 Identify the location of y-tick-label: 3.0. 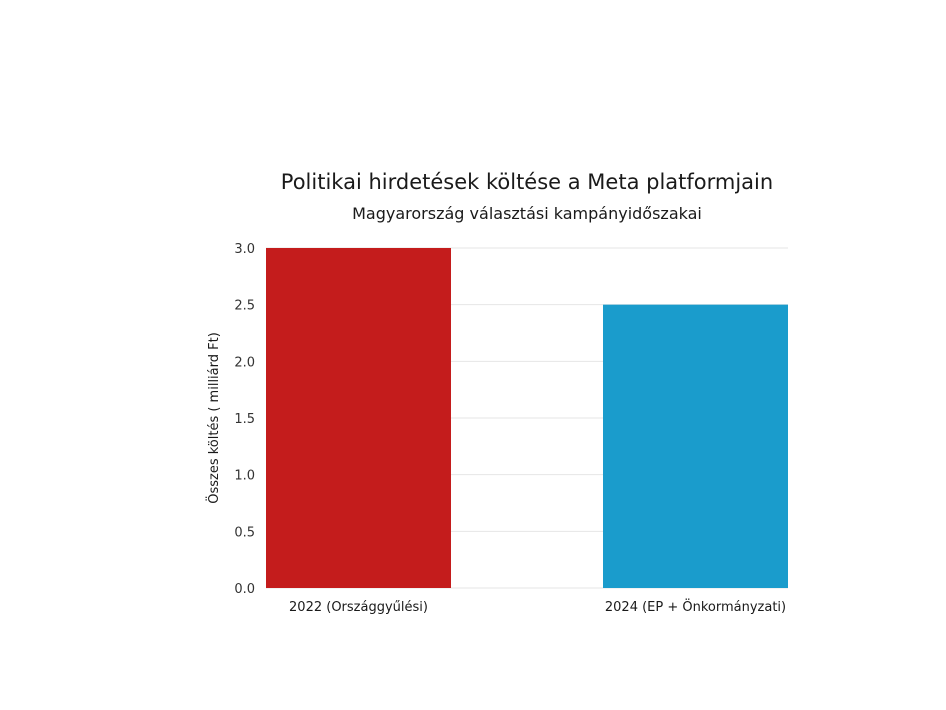
(244, 249).